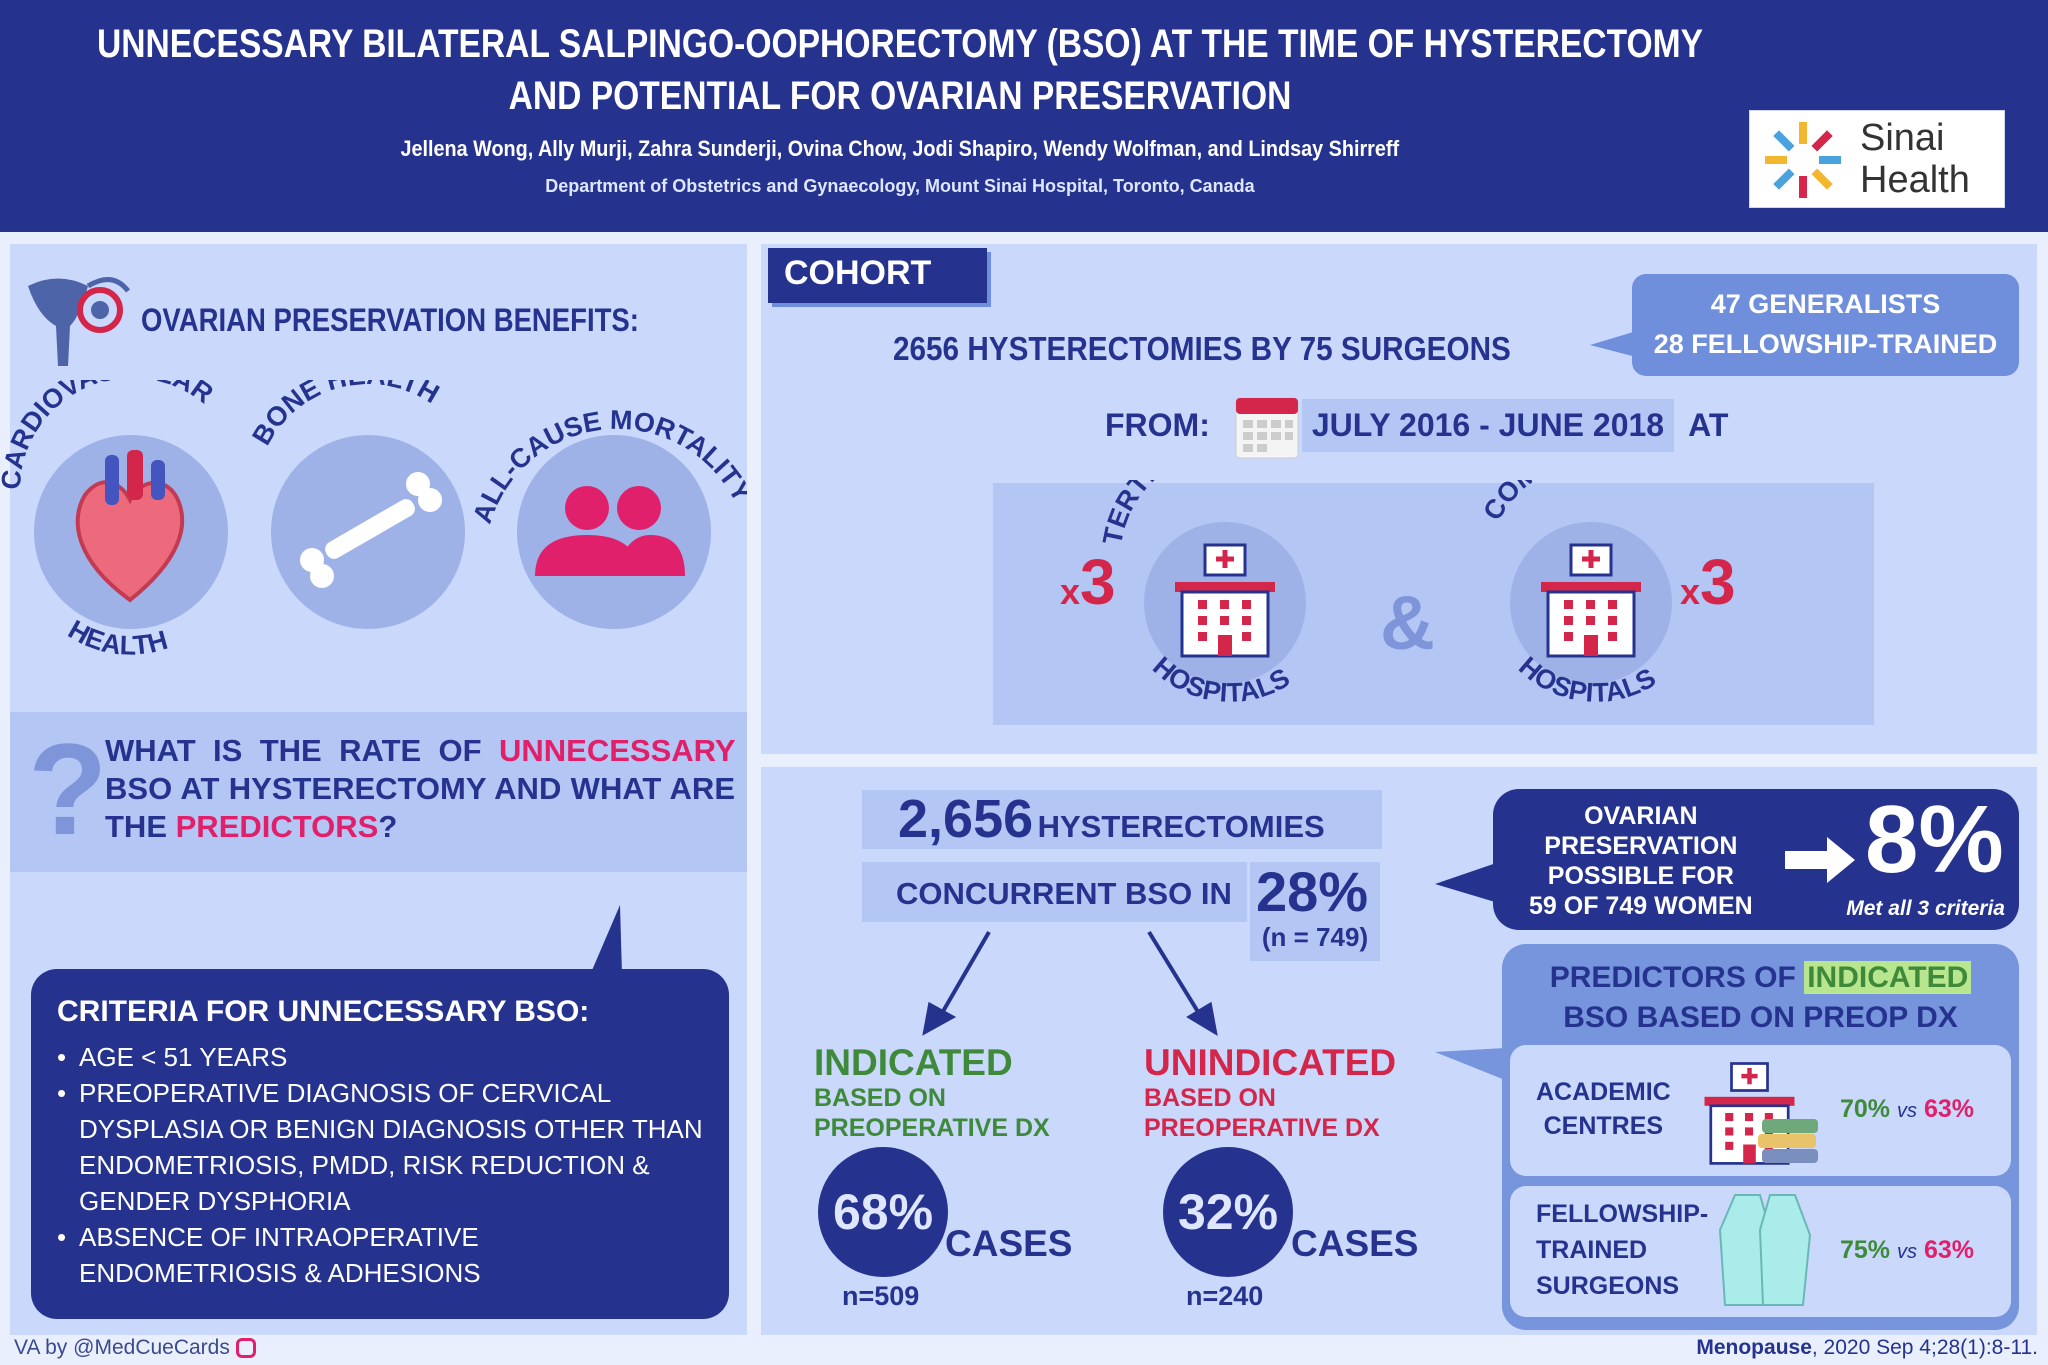 Image resolution: width=2048 pixels, height=1365 pixels. Describe the element at coordinates (323, 1011) in the screenshot. I see `criteria-title: CRITERIA FOR UNNECESSARY BSO:` at that location.